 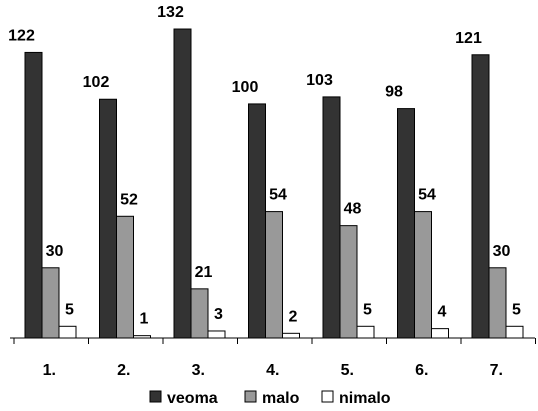 What do you see at coordinates (192, 398) in the screenshot?
I see `legend-label-veoma: veoma` at bounding box center [192, 398].